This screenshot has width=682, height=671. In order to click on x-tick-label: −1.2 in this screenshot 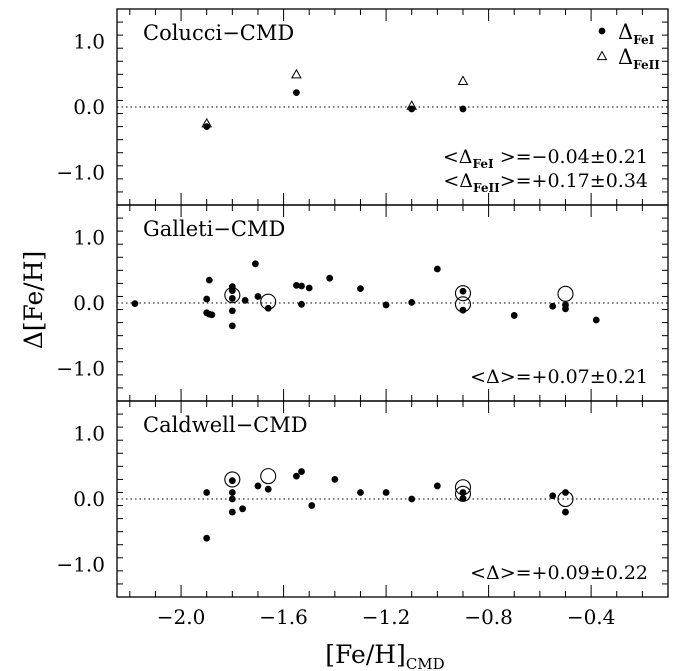, I will do `click(386, 617)`.